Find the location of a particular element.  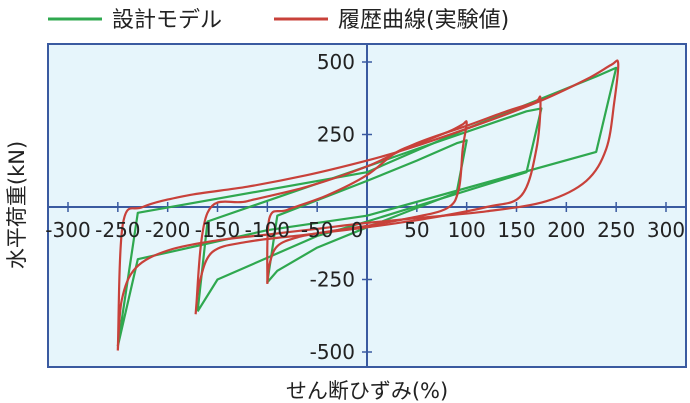

x-tick-label: 150 is located at coordinates (516, 230).